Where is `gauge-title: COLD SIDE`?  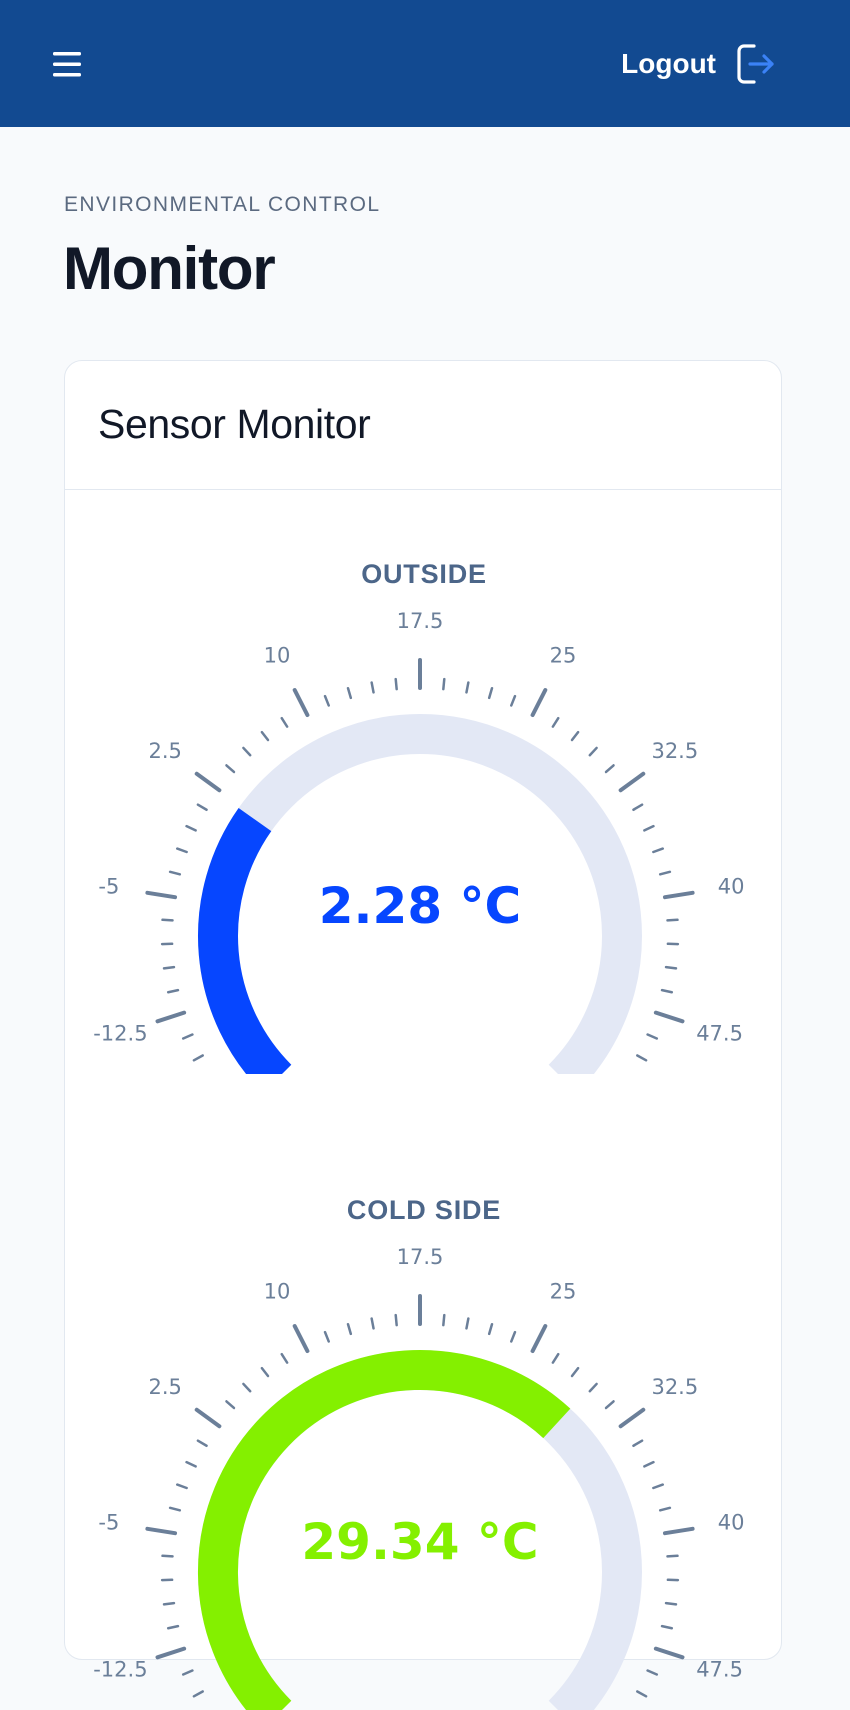 gauge-title: COLD SIDE is located at coordinates (424, 1210).